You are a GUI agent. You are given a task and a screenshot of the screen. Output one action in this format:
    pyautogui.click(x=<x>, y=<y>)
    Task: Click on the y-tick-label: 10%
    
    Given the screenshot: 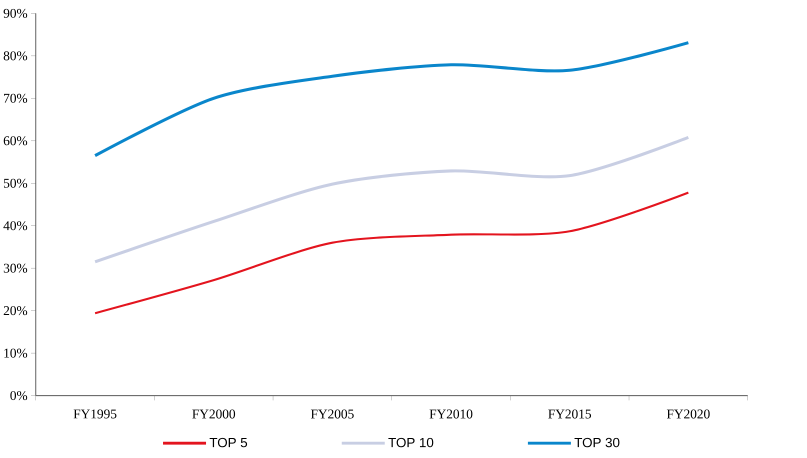 What is the action you would take?
    pyautogui.click(x=16, y=353)
    